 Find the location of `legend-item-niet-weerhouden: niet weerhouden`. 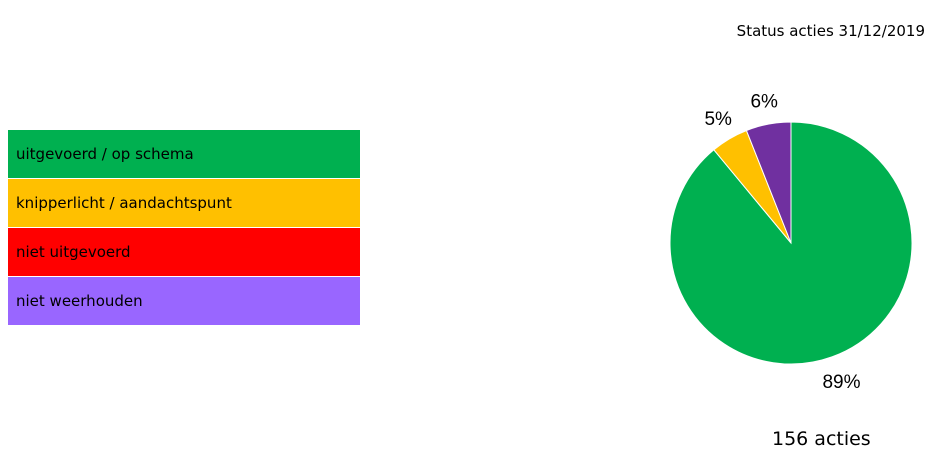

legend-item-niet-weerhouden: niet weerhouden is located at coordinates (184, 301).